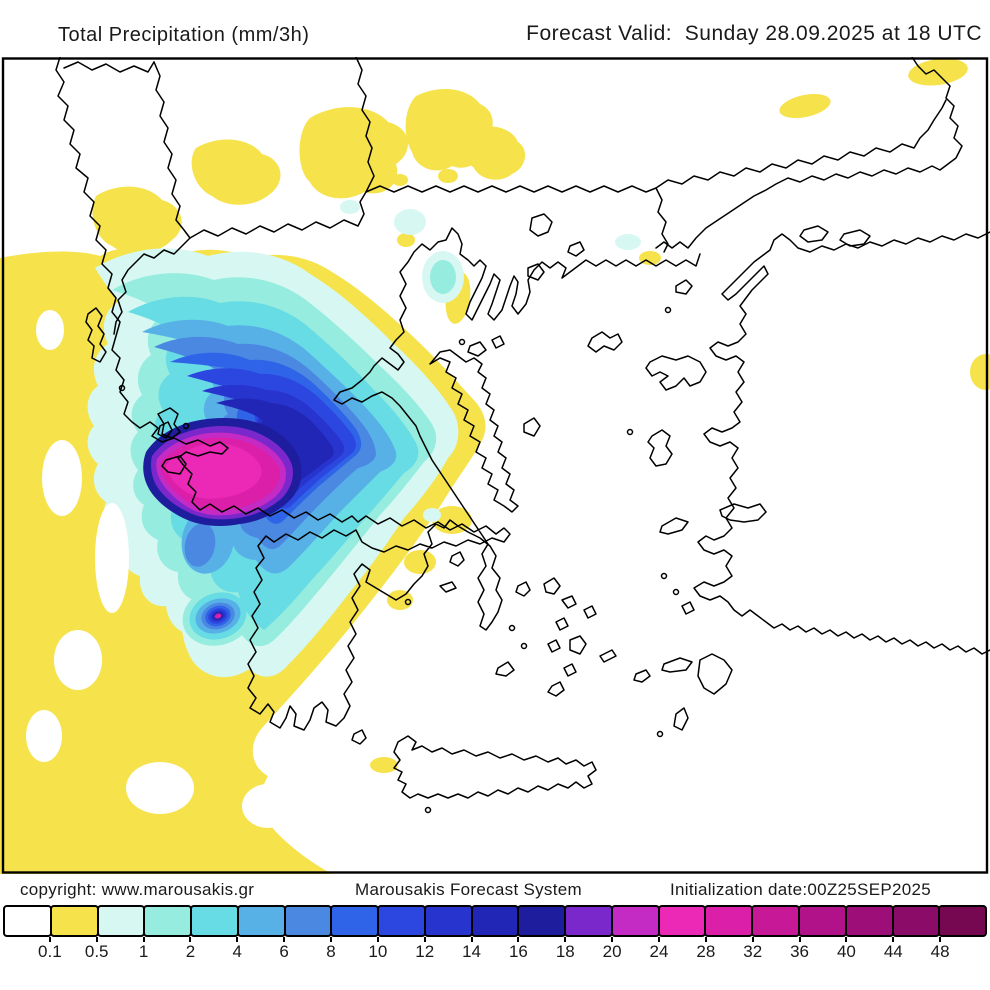 The image size is (990, 990). I want to click on colorbar-label-28: 28, so click(706, 951).